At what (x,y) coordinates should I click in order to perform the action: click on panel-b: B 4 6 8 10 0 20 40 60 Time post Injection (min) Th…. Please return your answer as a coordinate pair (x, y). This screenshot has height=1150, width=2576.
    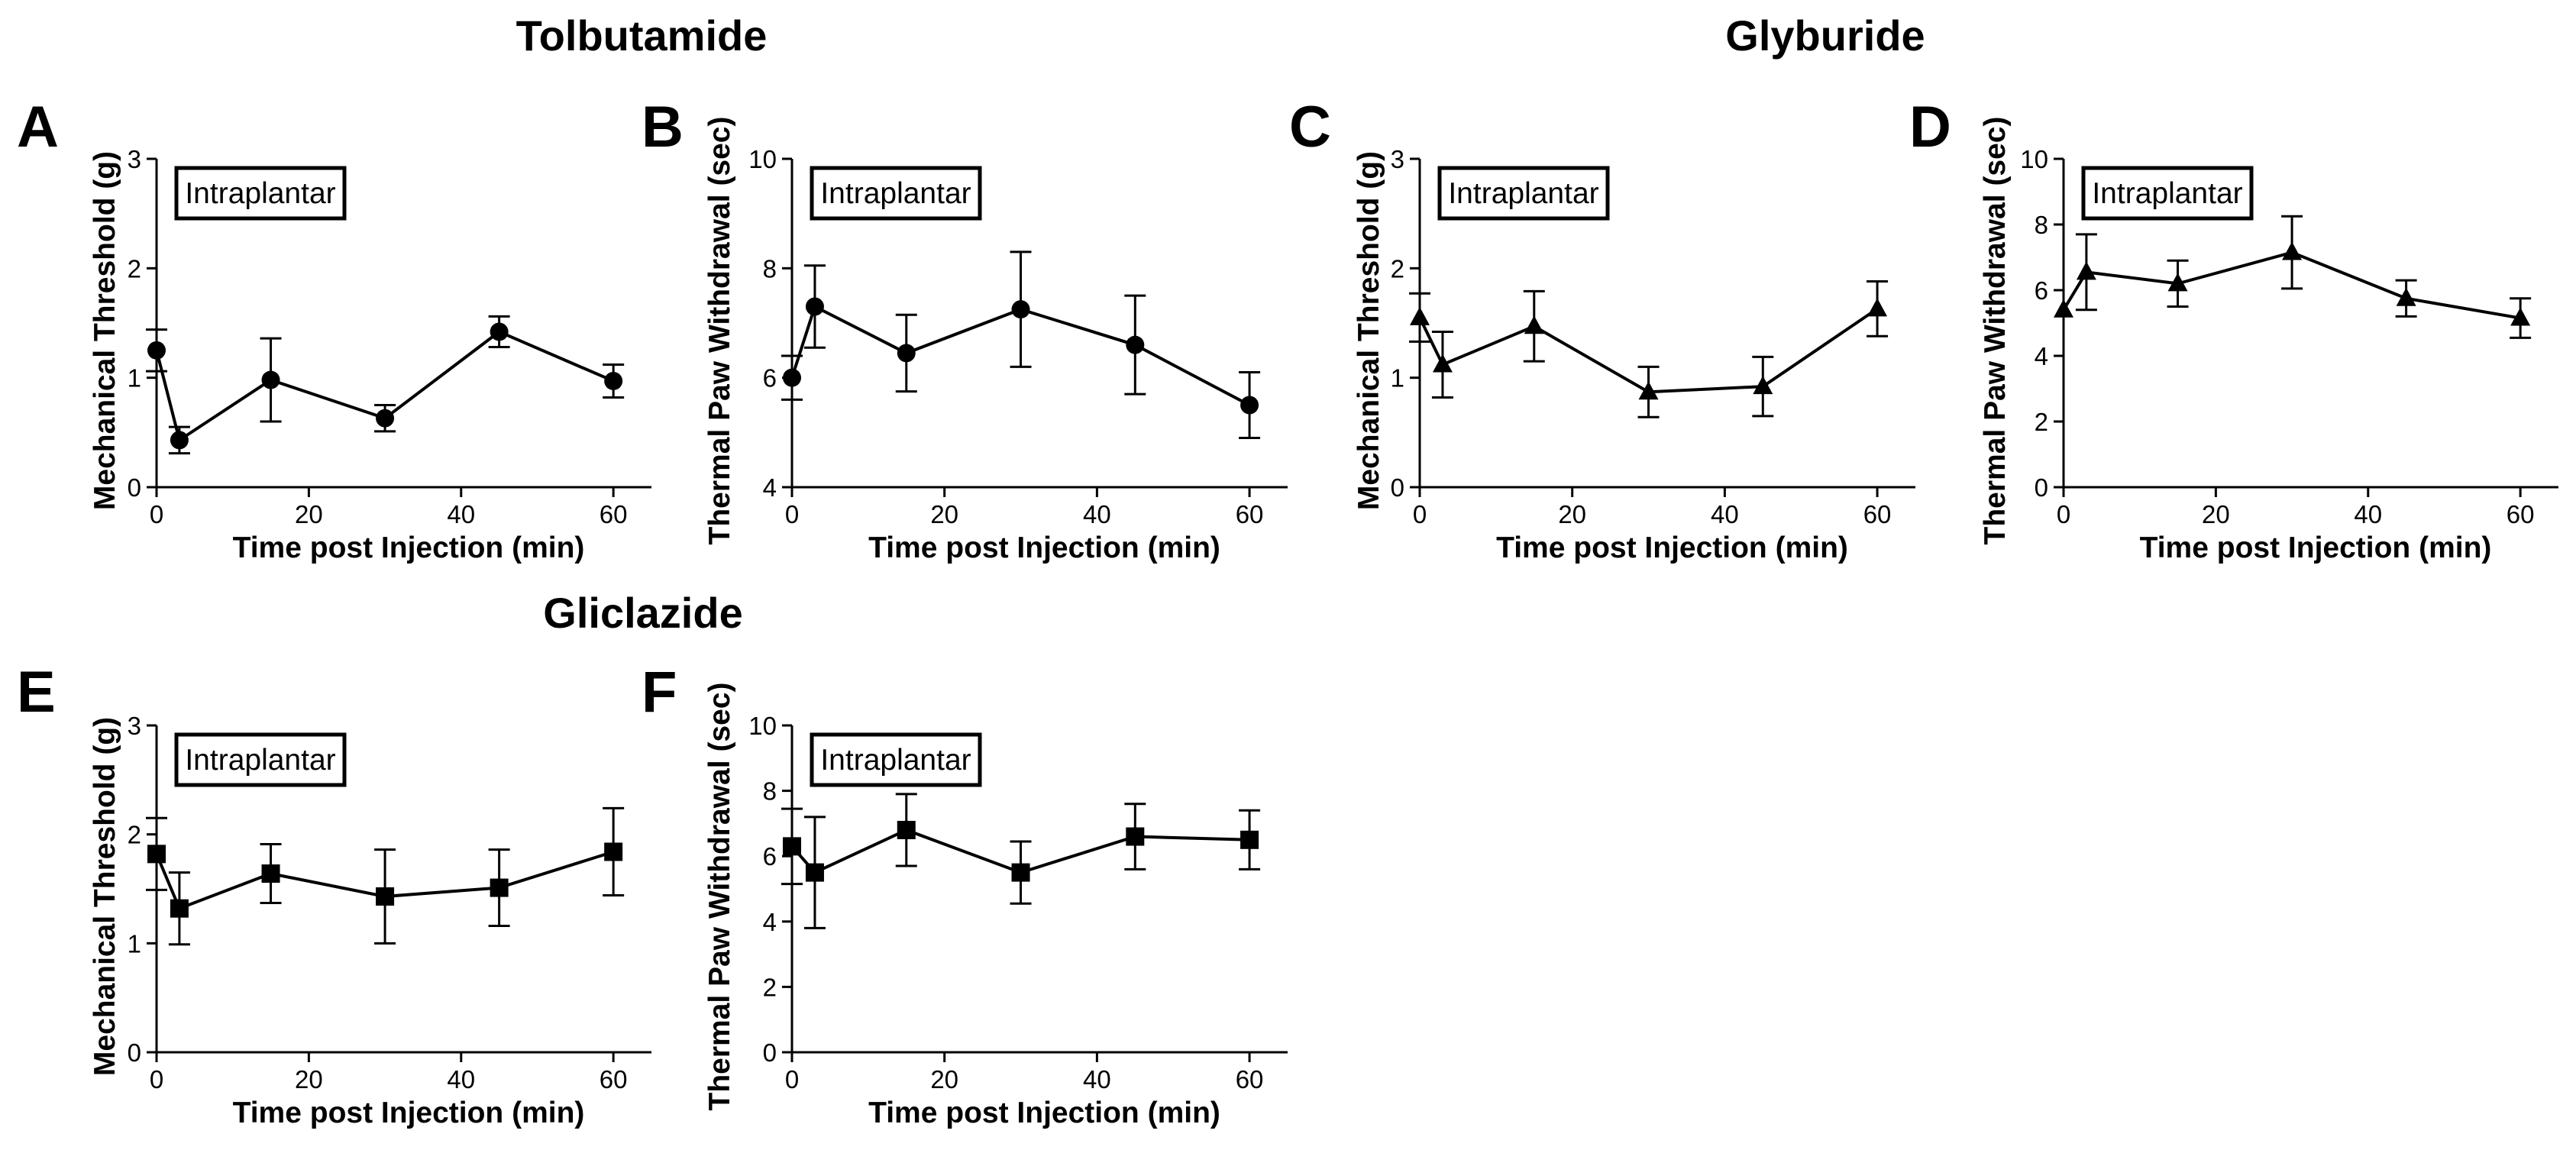
    Looking at the image, I should click on (965, 329).